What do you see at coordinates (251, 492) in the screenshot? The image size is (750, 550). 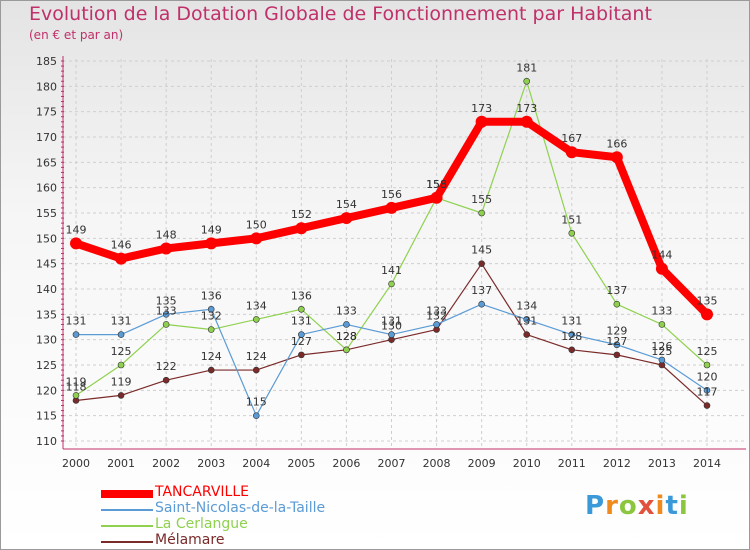 I see `legend-item: TANCARVILLE` at bounding box center [251, 492].